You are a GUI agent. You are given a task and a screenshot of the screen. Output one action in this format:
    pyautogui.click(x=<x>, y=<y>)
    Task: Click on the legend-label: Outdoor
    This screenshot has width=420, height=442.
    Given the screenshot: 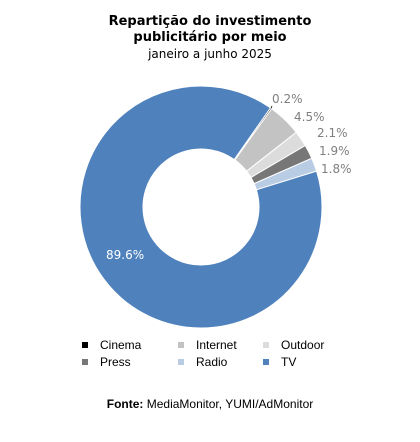 What is the action you would take?
    pyautogui.click(x=303, y=345)
    